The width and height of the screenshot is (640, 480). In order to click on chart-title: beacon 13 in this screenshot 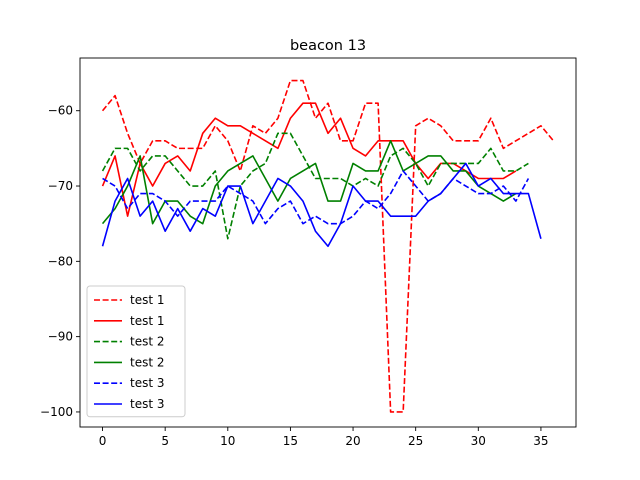, I will do `click(328, 46)`.